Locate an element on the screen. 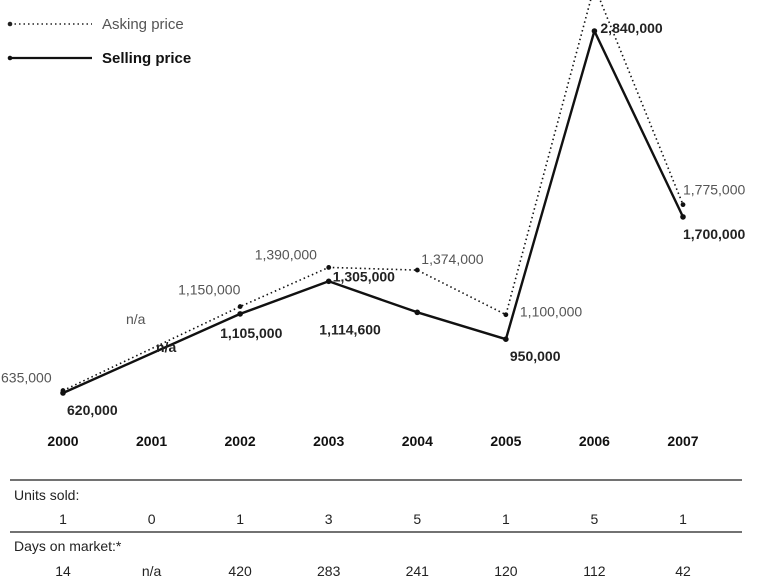 The height and width of the screenshot is (582, 760). units-sold-2001: 0 is located at coordinates (152, 519).